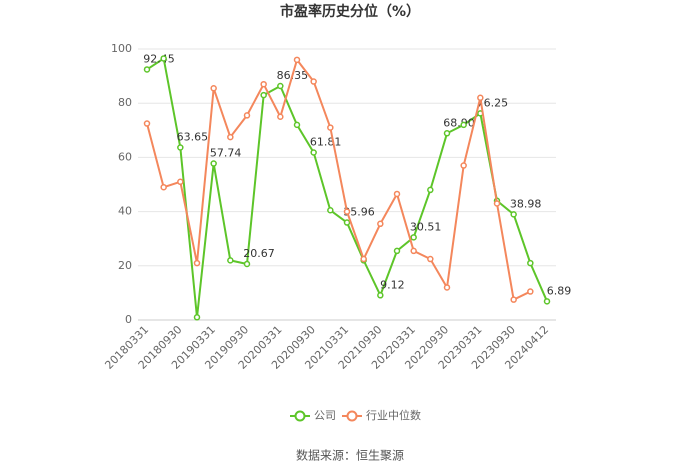 This screenshot has width=700, height=473. I want to click on legend-label: 公司, so click(325, 415).